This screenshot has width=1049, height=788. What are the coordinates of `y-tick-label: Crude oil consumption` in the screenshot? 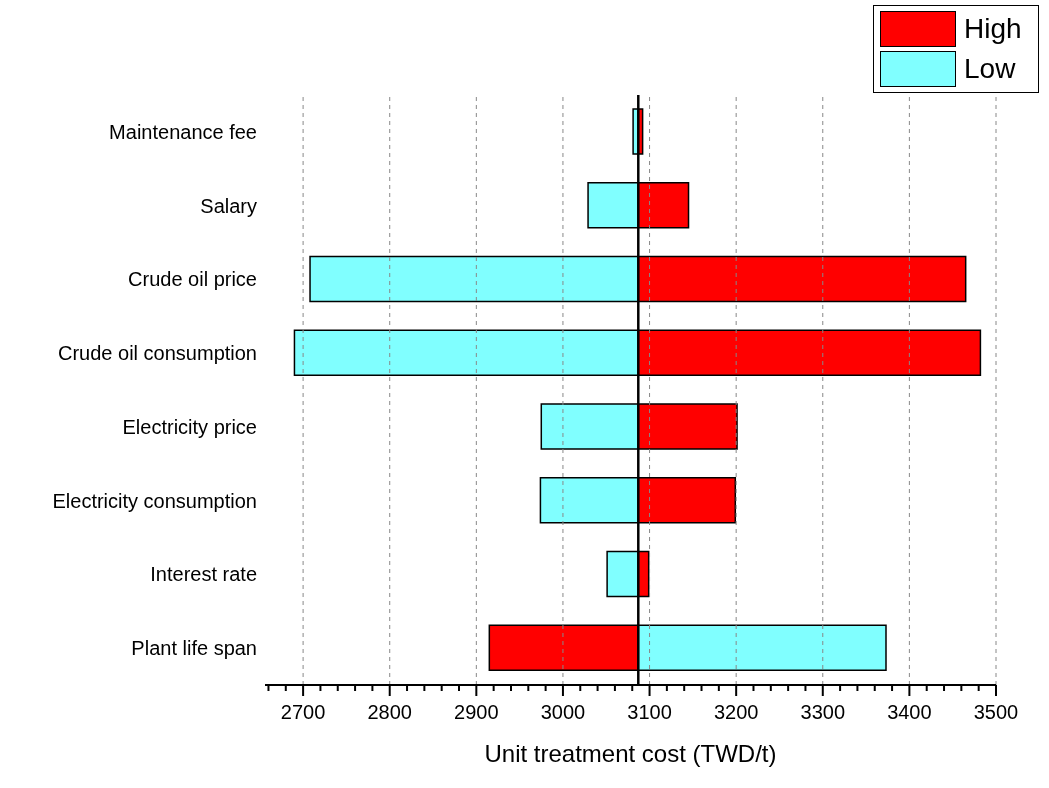 It's located at (157, 353).